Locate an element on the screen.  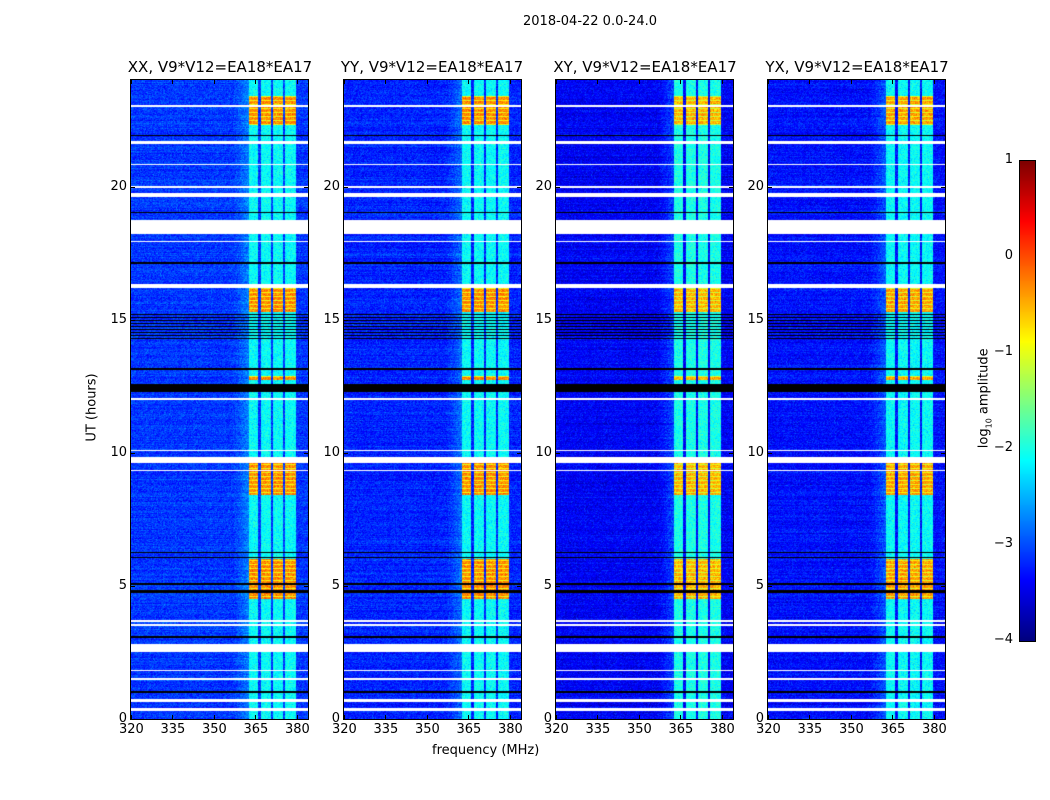
heatmap-xy is located at coordinates (644, 399).